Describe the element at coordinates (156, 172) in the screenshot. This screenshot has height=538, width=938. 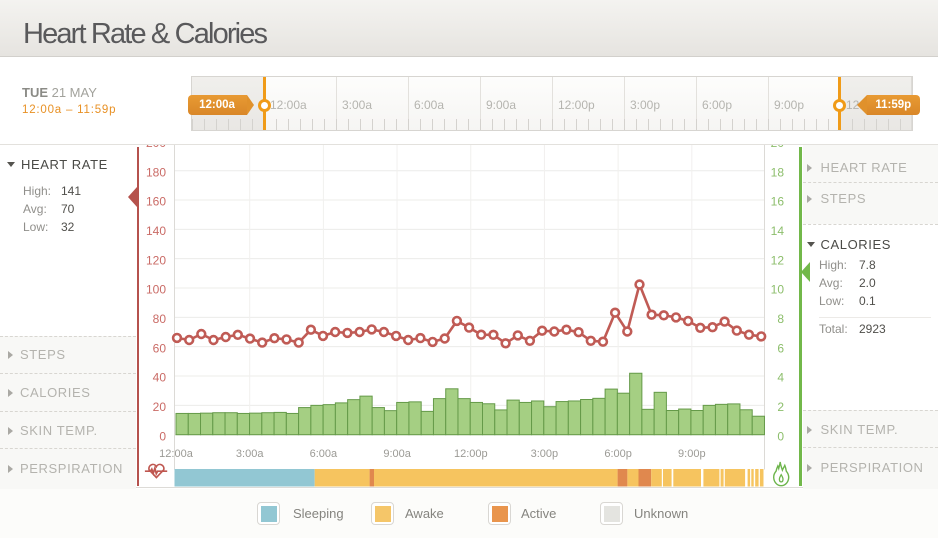
I see `svg-text: 180` at that location.